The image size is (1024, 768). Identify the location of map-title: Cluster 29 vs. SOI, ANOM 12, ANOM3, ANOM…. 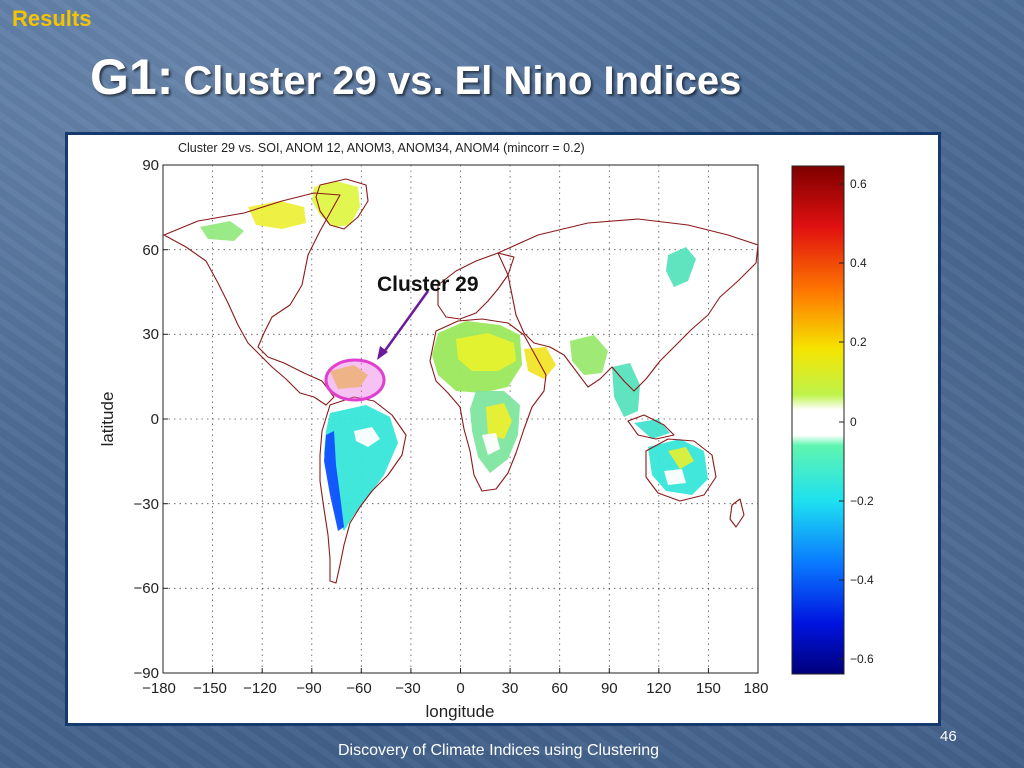
(381, 148).